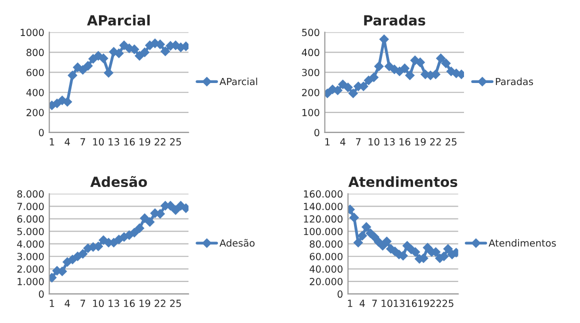  I want to click on y-tick-label: 5.000, so click(30, 232).